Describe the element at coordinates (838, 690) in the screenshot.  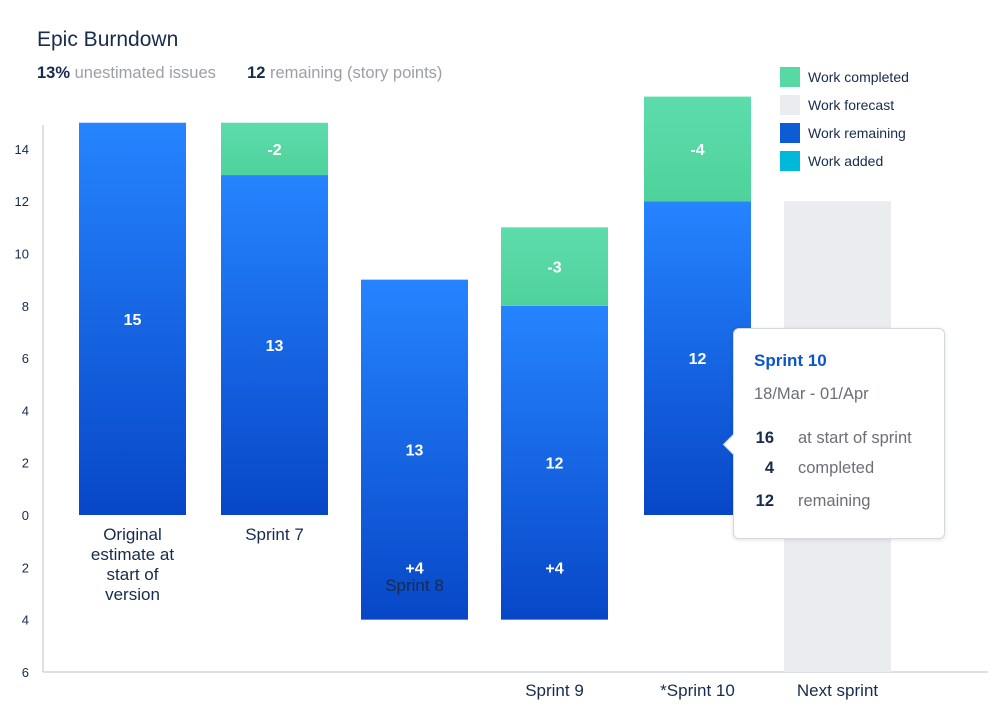
I see `x-category-label: Next sprint` at that location.